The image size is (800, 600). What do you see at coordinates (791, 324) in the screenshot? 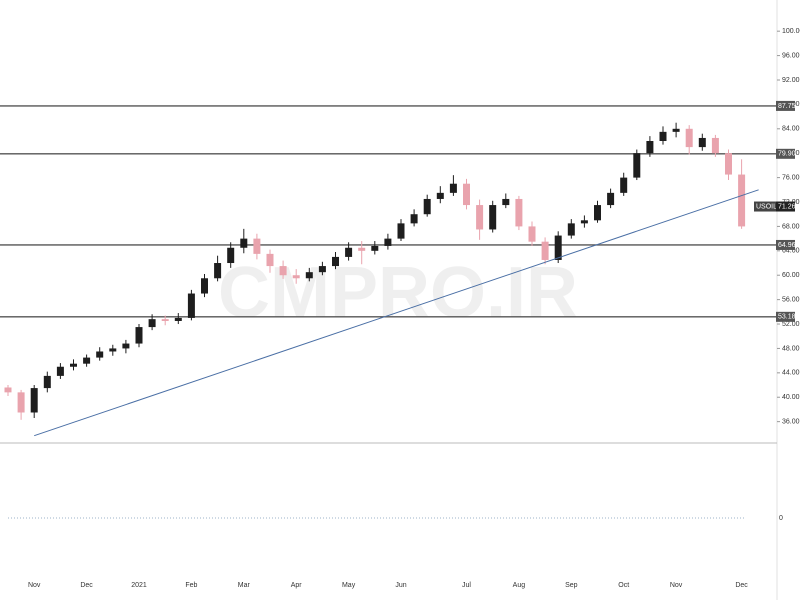
I see `y-tick-label: 52.00` at bounding box center [791, 324].